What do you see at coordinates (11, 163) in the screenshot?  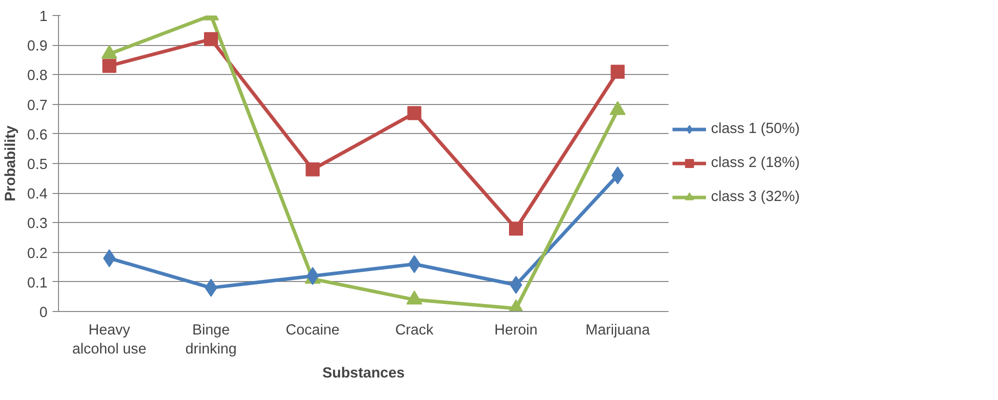 I see `y-axis-title: Probability` at bounding box center [11, 163].